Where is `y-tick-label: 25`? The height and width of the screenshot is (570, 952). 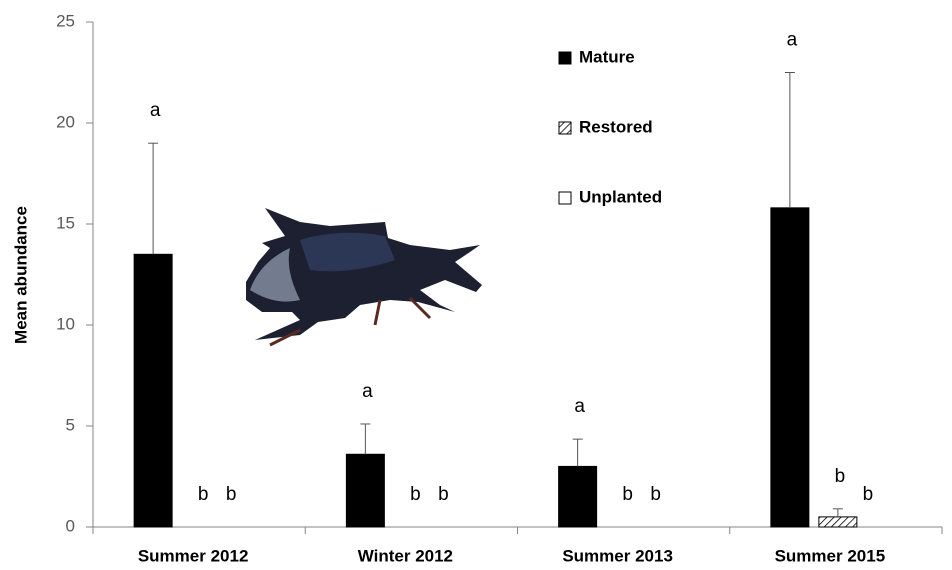 y-tick-label: 25 is located at coordinates (65, 20).